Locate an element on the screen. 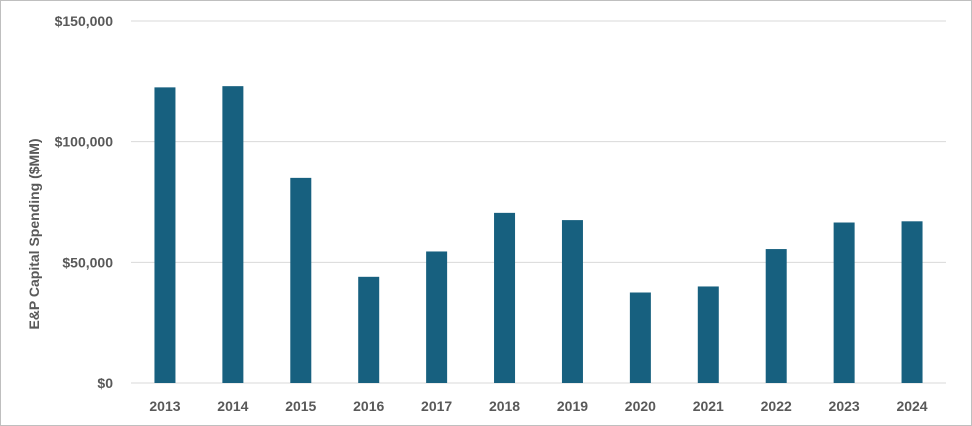 This screenshot has height=426, width=972. bar-2017 is located at coordinates (437, 317).